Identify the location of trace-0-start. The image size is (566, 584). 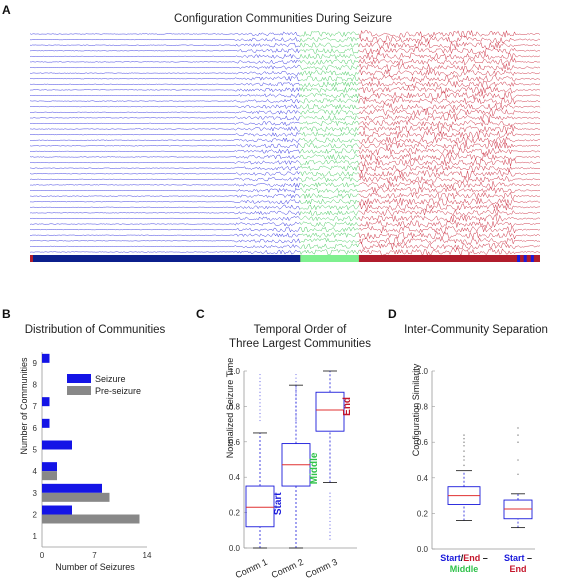
(164, 34).